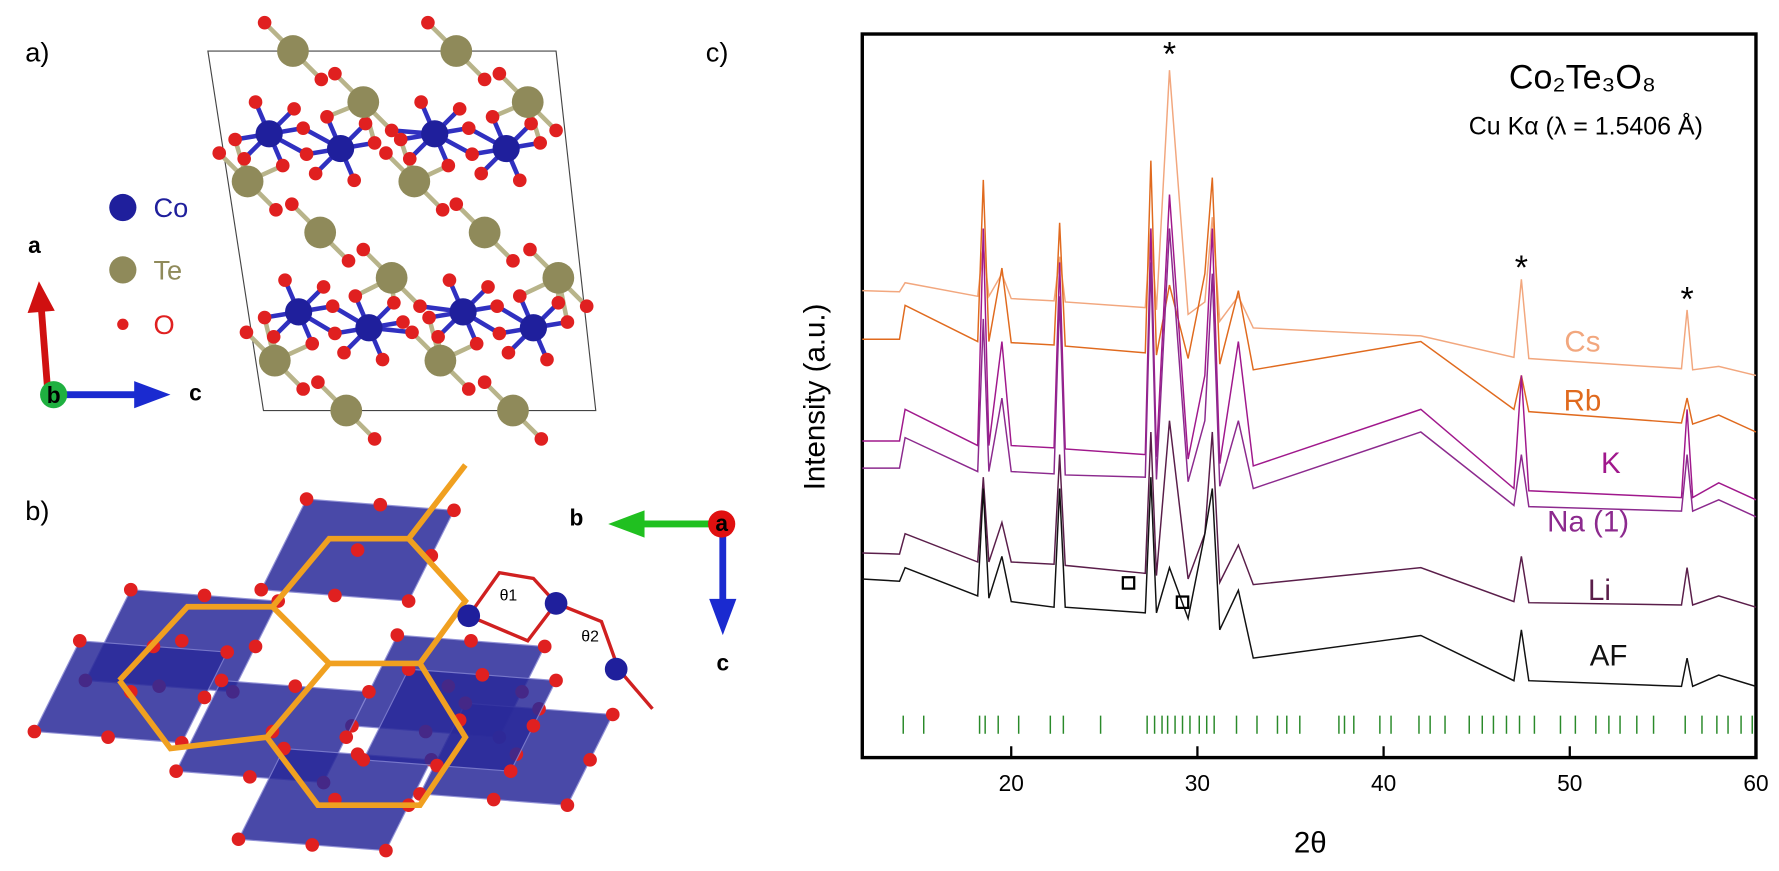 The width and height of the screenshot is (1779, 871). Describe the element at coordinates (1582, 77) in the screenshot. I see `chart-title: Co₂Te₃O₈` at that location.